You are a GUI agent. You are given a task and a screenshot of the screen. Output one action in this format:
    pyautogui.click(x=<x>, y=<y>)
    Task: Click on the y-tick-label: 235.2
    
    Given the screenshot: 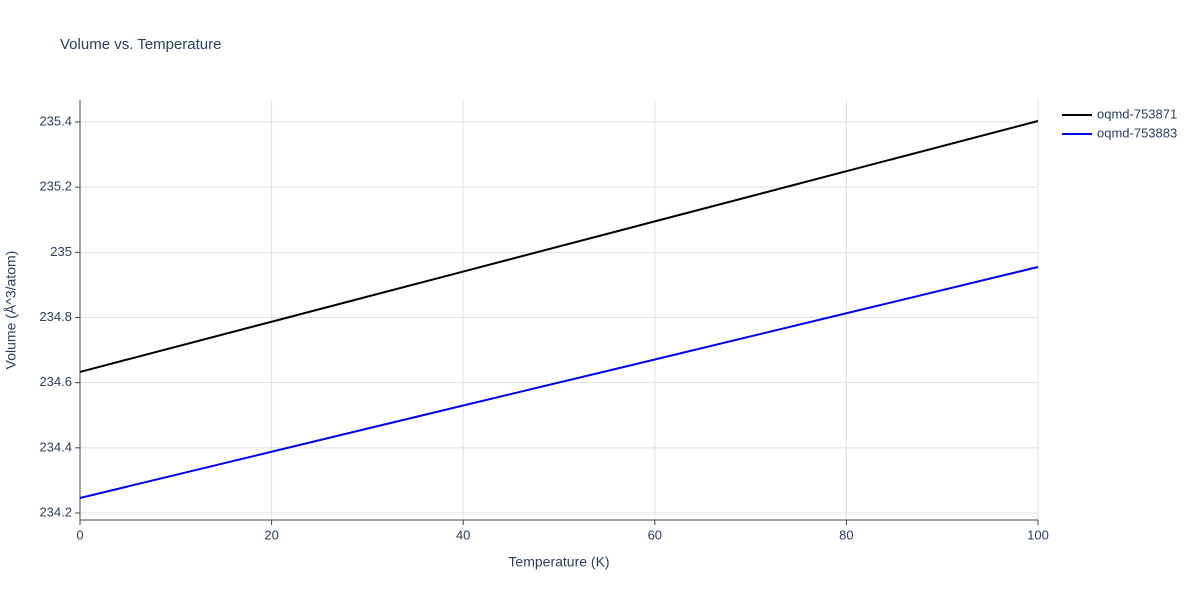 What is the action you would take?
    pyautogui.click(x=55, y=186)
    